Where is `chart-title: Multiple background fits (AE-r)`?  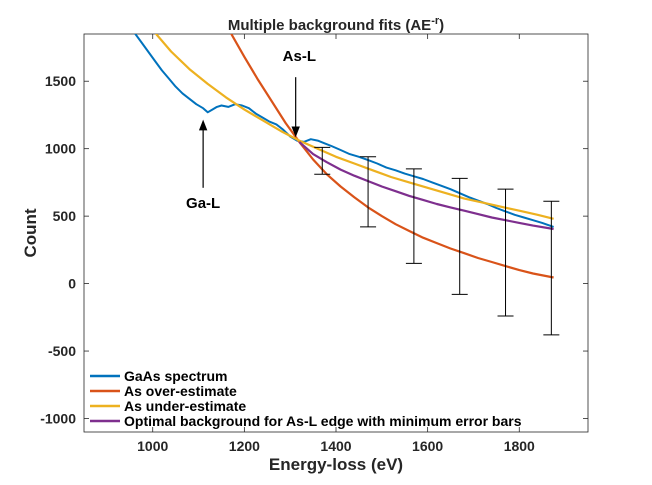
chart-title: Multiple background fits (AE-r) is located at coordinates (336, 24).